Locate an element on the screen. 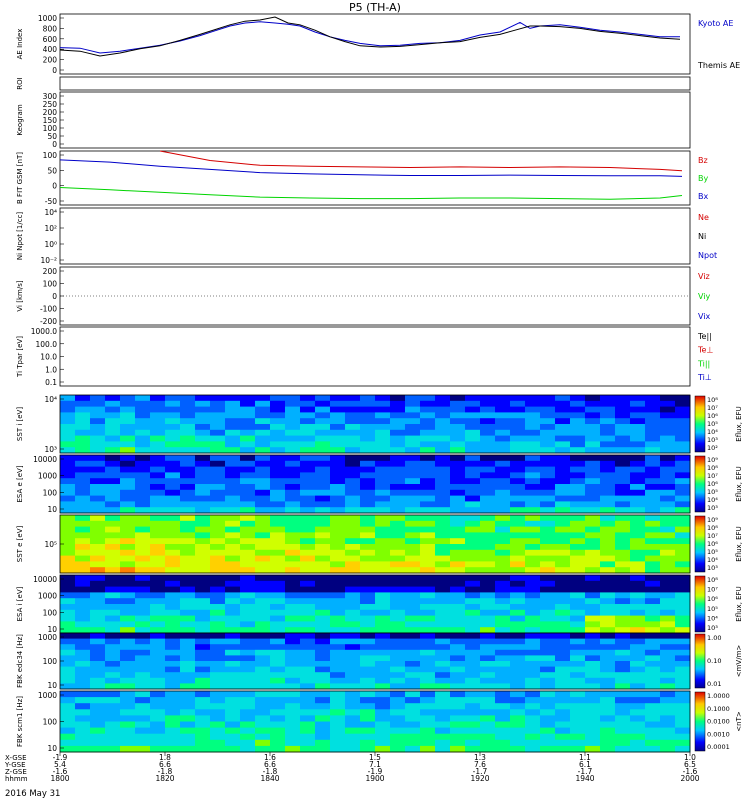  y-axis-label: FBK edc34 [Hz] is located at coordinates (20, 661).